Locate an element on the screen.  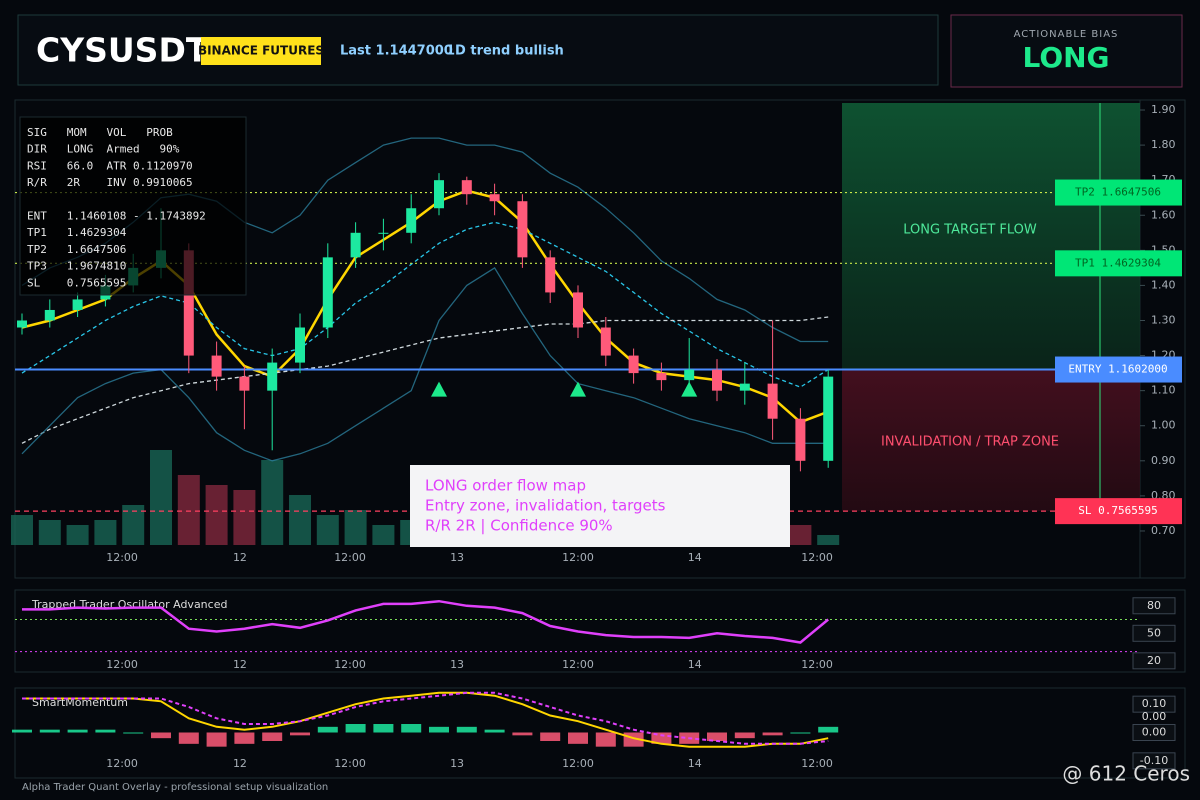
note-line: Entry zone, invalidation, targets is located at coordinates (545, 506).